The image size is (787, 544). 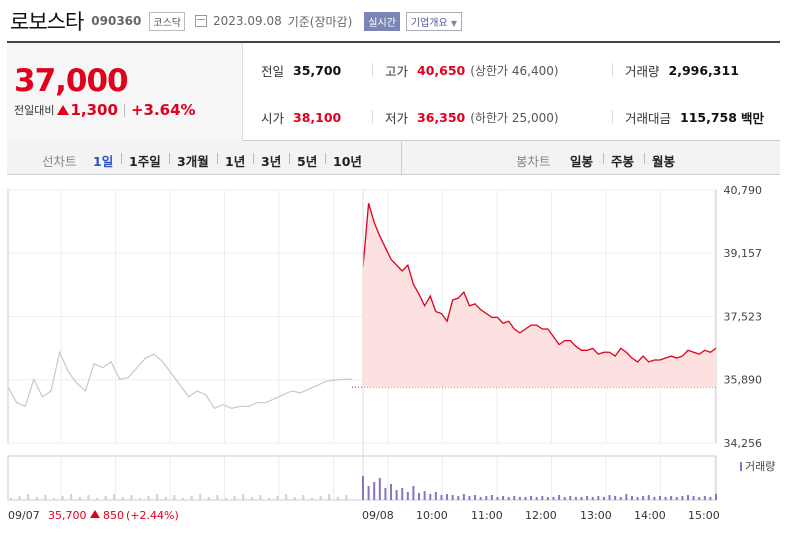 I want to click on upper-limit: (상한가 46,400), so click(x=514, y=71).